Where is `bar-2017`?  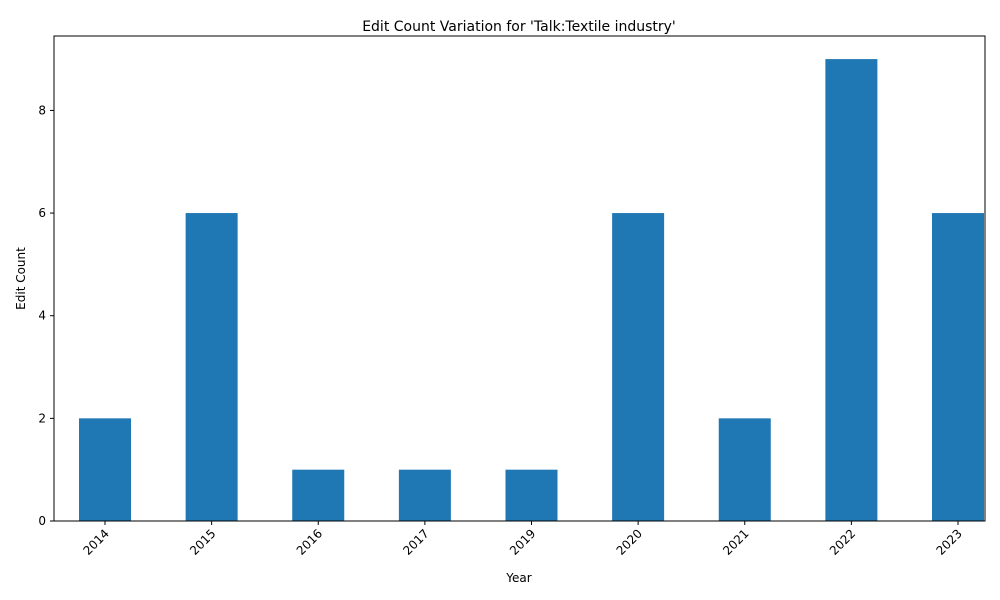 bar-2017 is located at coordinates (424, 495).